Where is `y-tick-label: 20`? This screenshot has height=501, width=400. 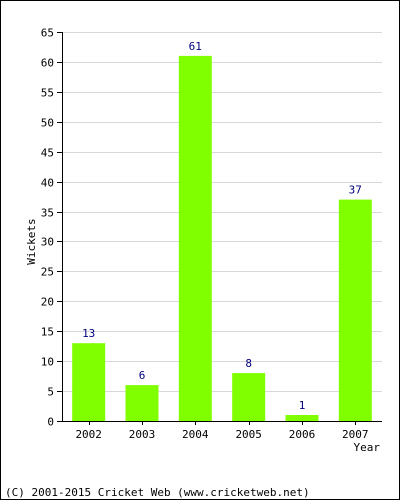 y-tick-label: 20 is located at coordinates (47, 302).